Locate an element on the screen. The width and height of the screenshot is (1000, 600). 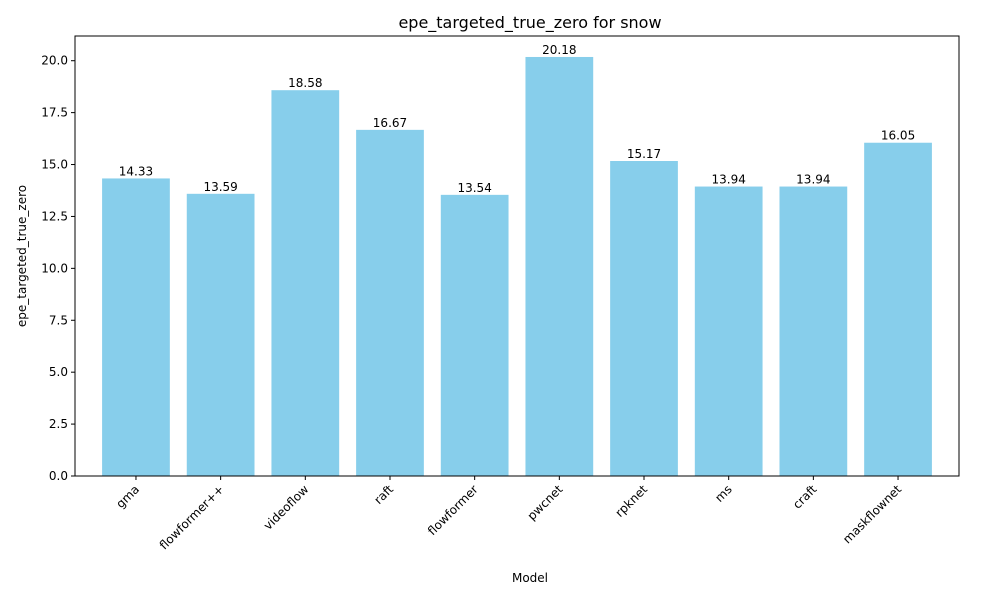
y-tick-label: 17.5 is located at coordinates (54, 113).